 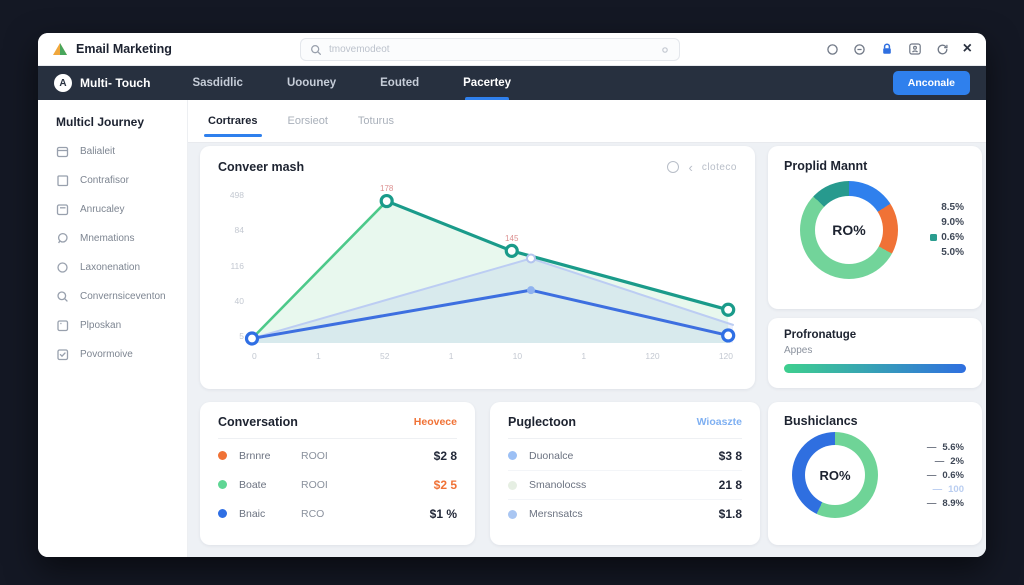 I want to click on y-axis-ticks: 498 84 116 40 5, so click(x=236, y=265).